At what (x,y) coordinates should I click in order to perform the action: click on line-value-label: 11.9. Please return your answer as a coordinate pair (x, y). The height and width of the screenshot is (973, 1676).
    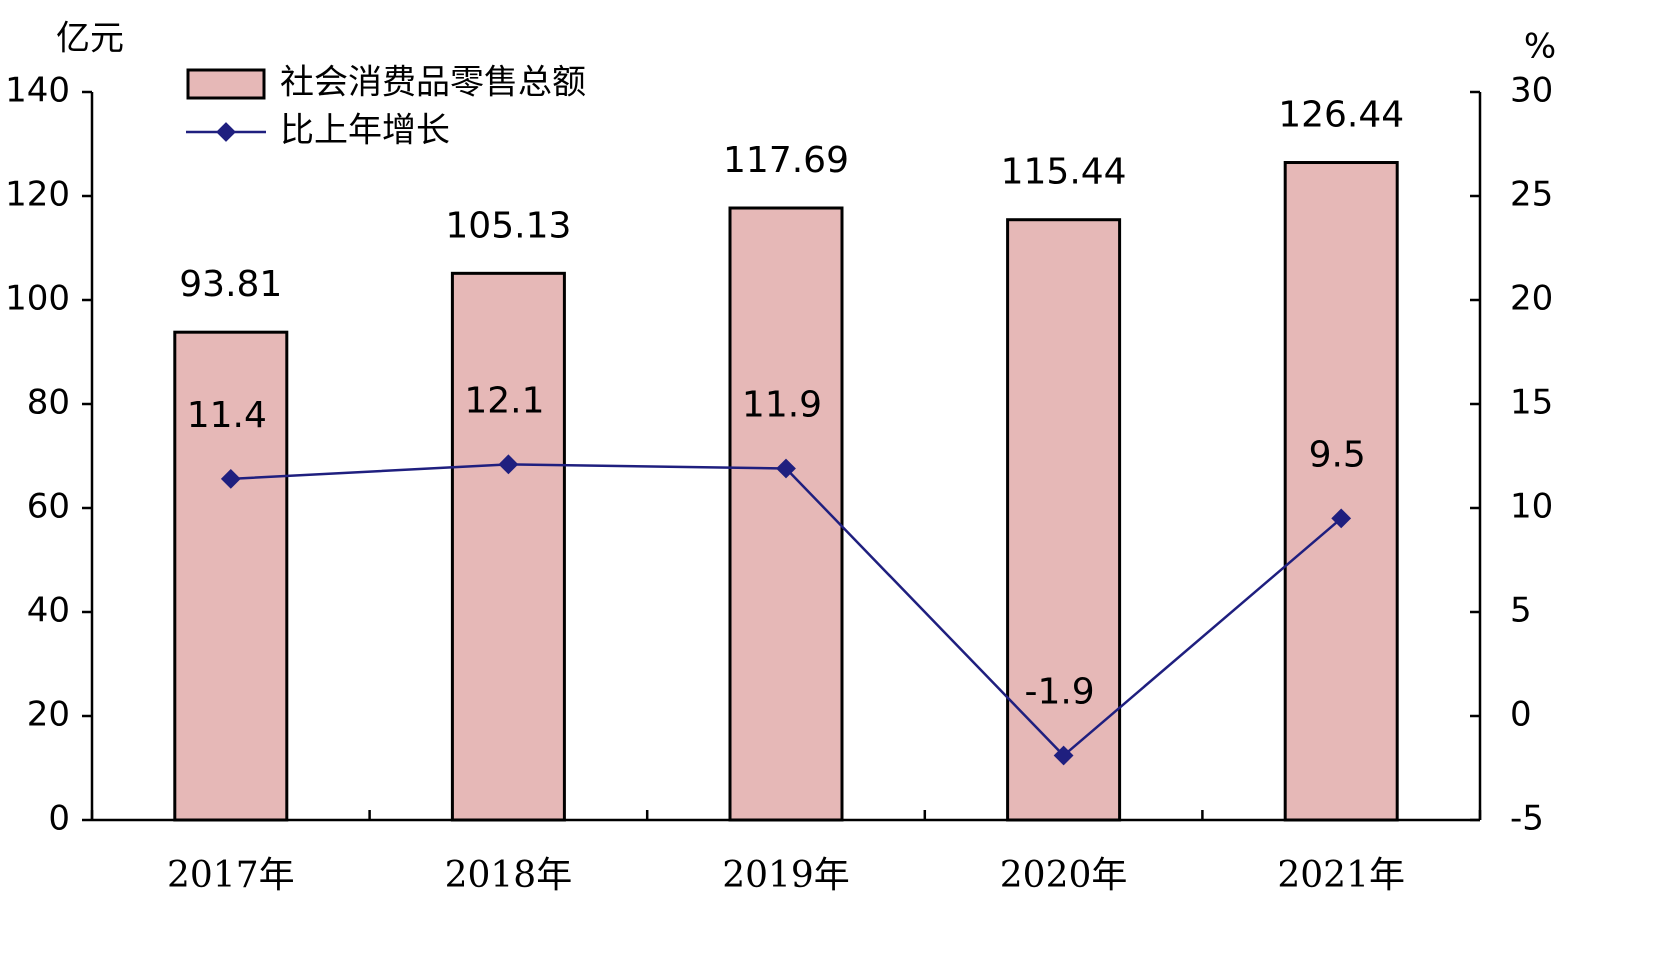
    Looking at the image, I should click on (782, 404).